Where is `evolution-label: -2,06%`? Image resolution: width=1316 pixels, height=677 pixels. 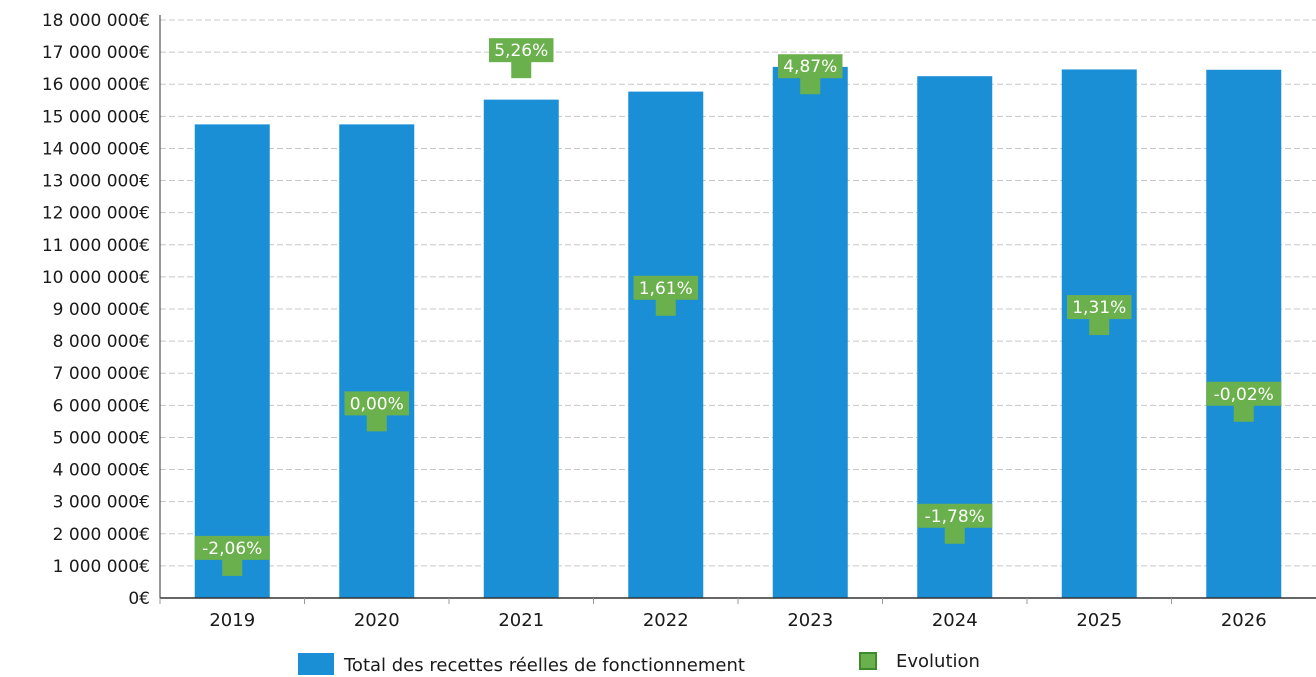 evolution-label: -2,06% is located at coordinates (232, 549).